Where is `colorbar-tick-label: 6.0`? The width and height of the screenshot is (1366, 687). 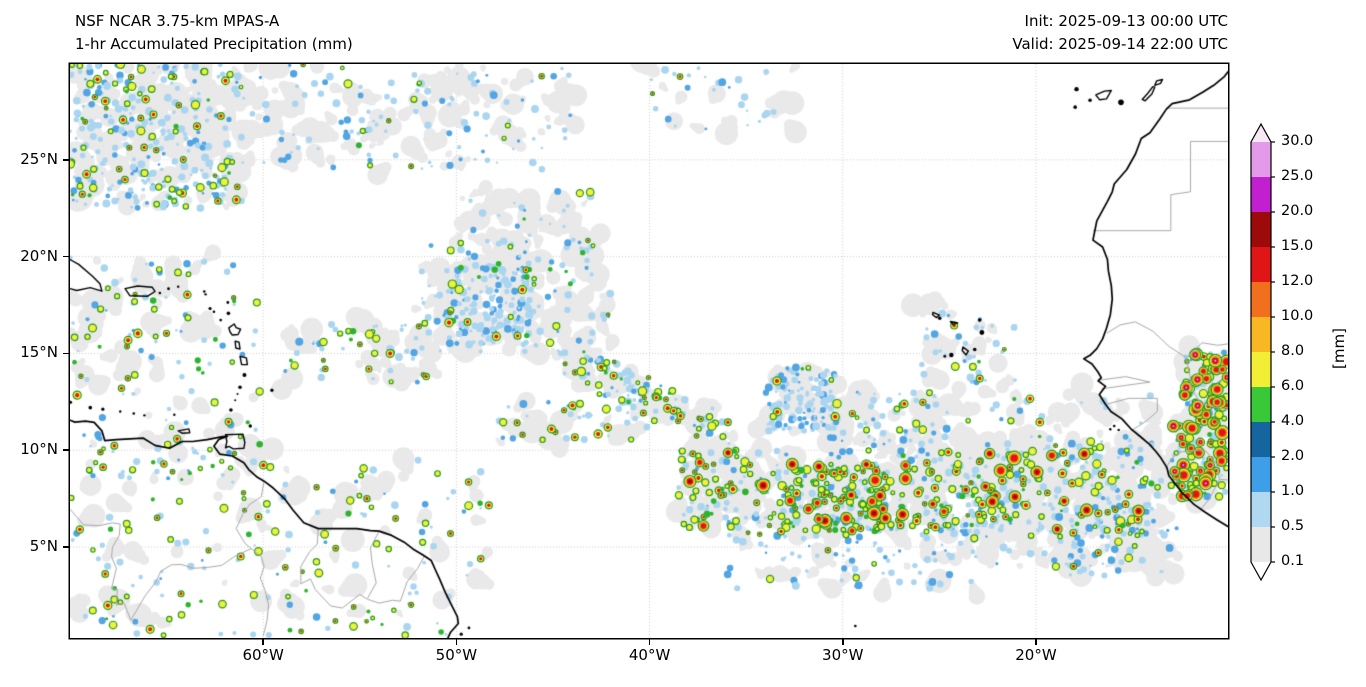
colorbar-tick-label: 6.0 is located at coordinates (1293, 386).